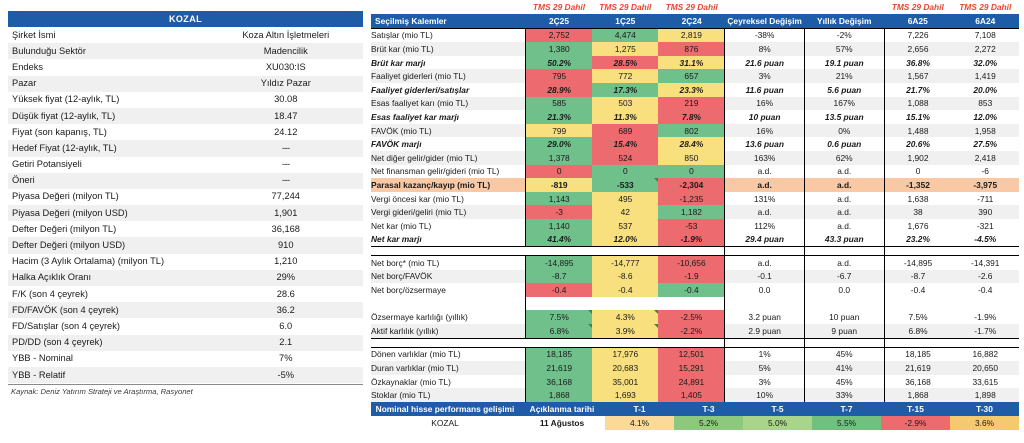  What do you see at coordinates (625, 62) in the screenshot?
I see `cell-q2: 28.5%` at bounding box center [625, 62].